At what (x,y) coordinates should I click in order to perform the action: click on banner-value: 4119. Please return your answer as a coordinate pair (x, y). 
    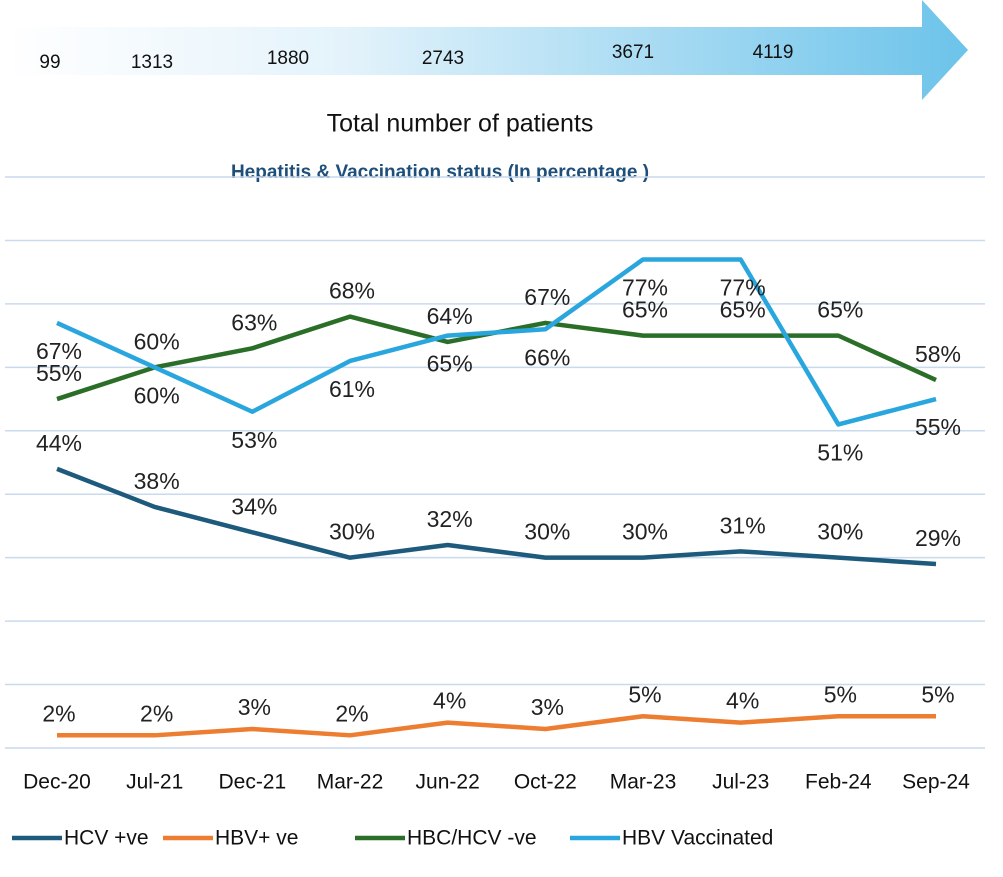
    Looking at the image, I should click on (773, 52).